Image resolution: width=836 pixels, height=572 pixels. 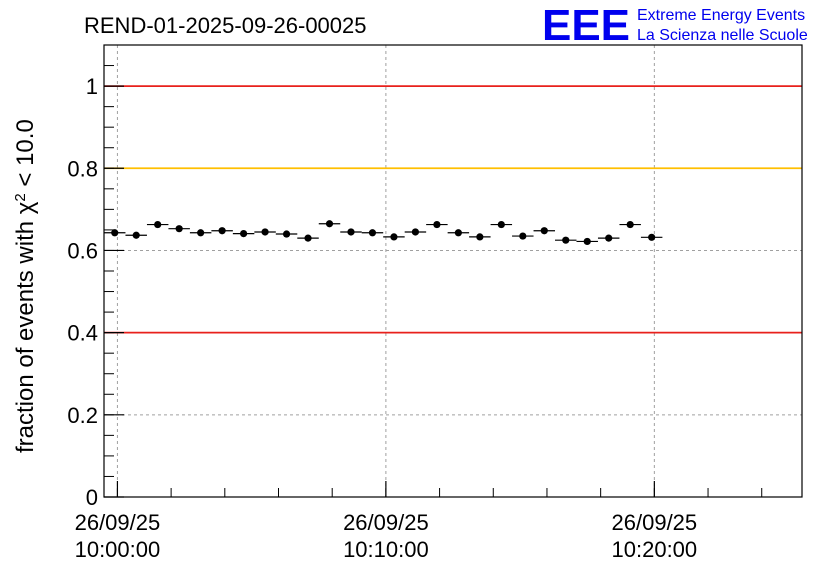 What do you see at coordinates (95, 277) in the screenshot?
I see `y-axis: 0 0.2 0.4 0.6 0.8 1` at bounding box center [95, 277].